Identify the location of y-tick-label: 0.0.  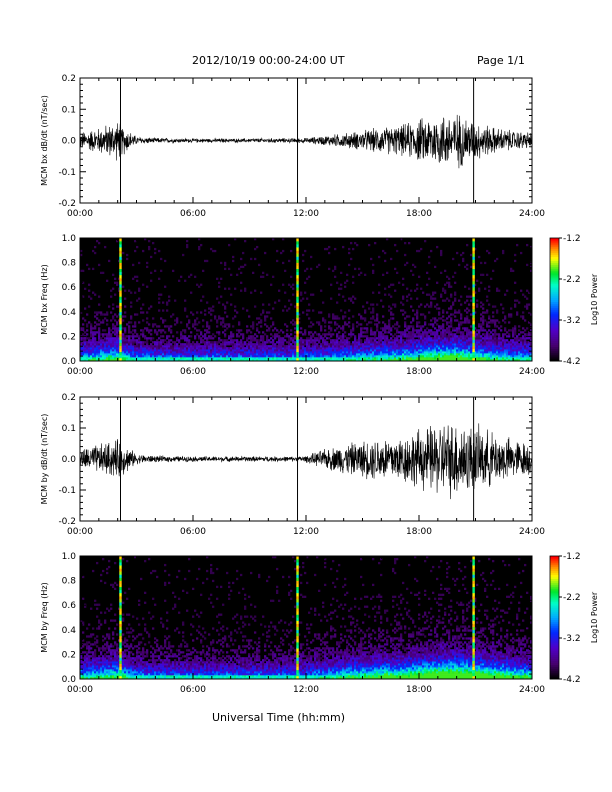
(69, 460).